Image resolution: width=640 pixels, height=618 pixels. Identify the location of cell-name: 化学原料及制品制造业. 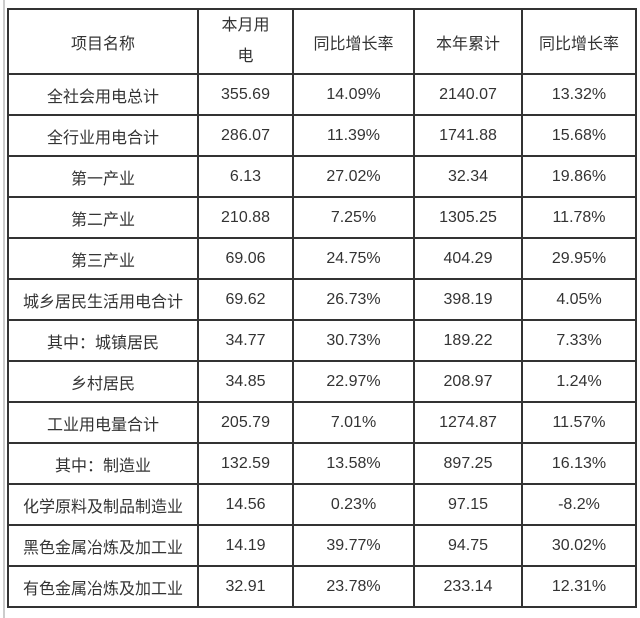
(103, 504).